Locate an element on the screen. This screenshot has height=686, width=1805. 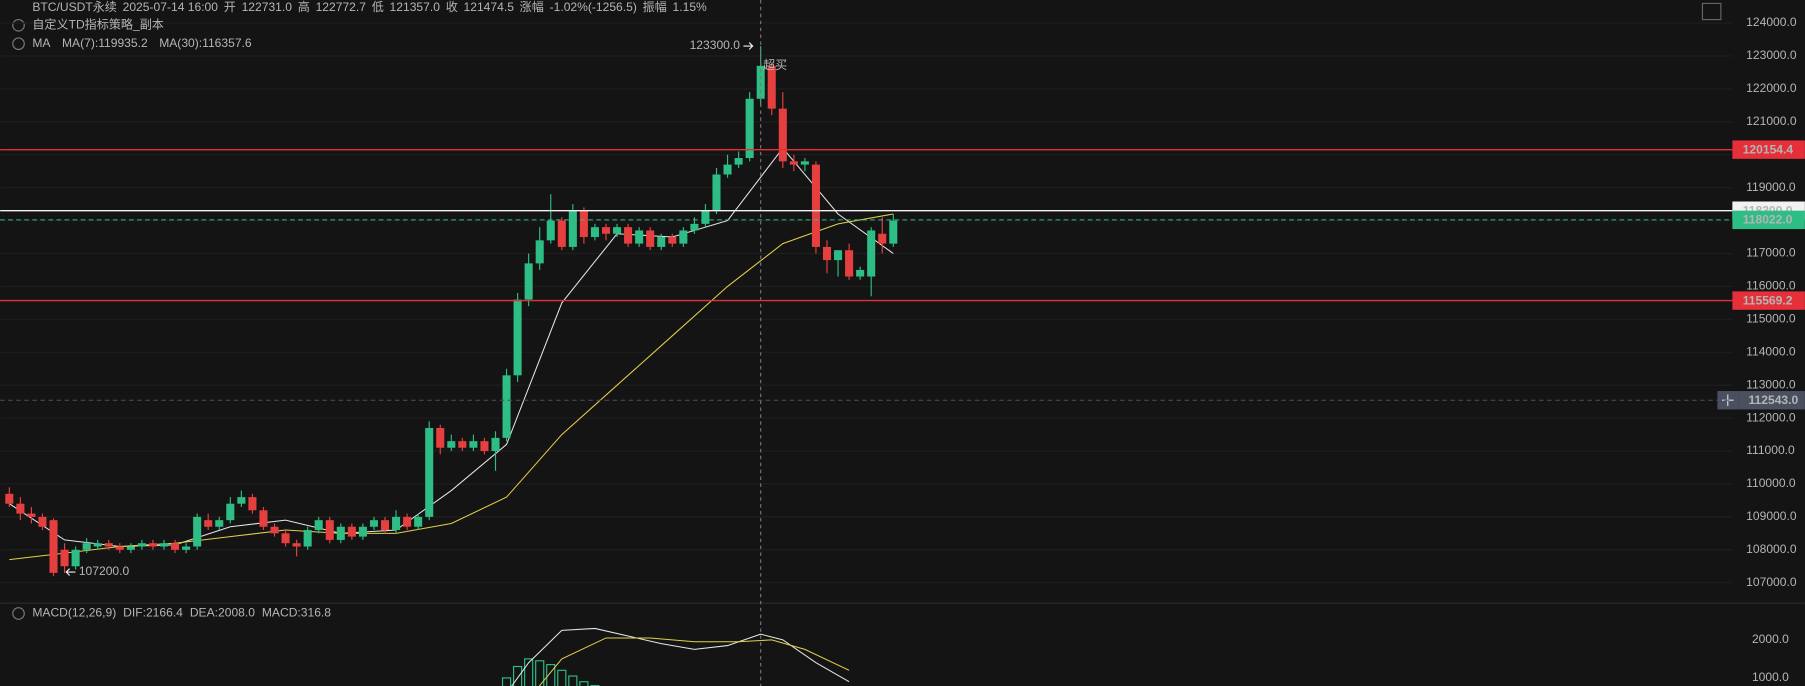
indicator-value: MACD:316.8 is located at coordinates (296, 613).